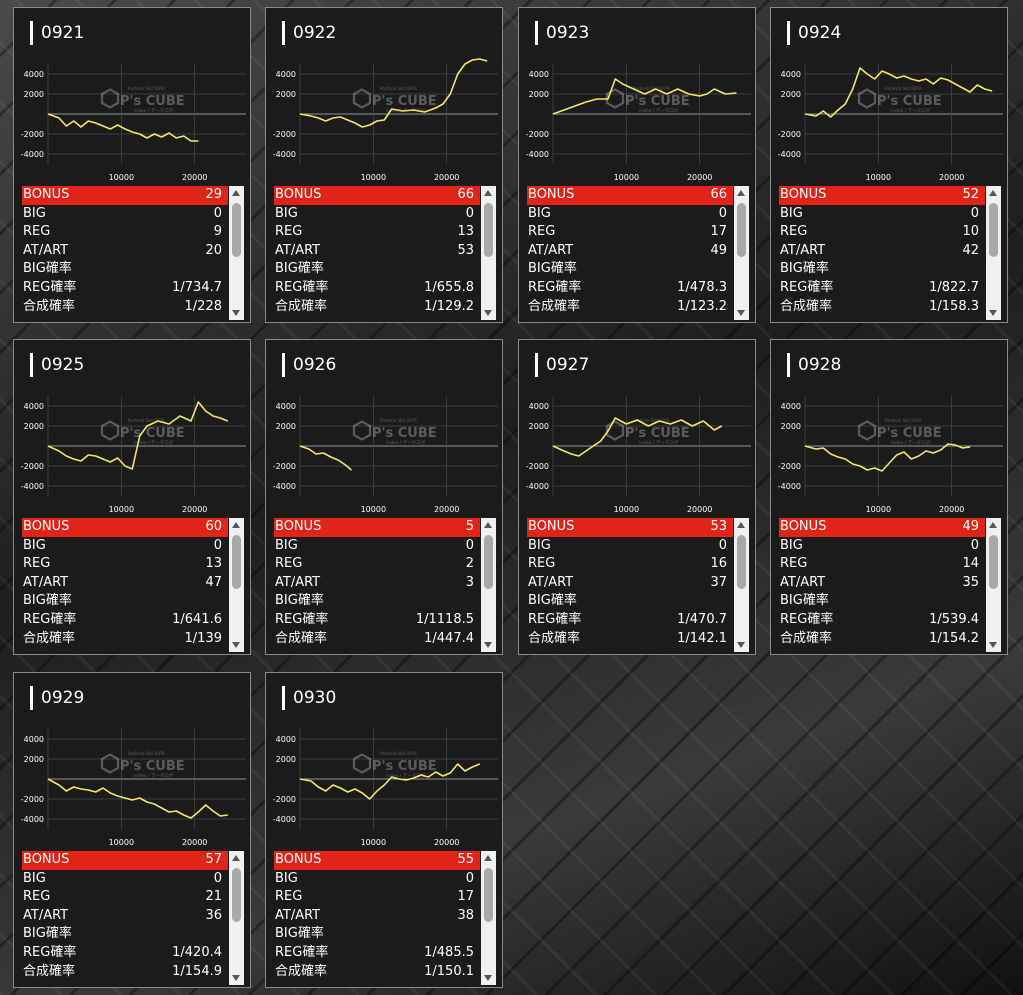 The height and width of the screenshot is (995, 1023). I want to click on machine-number: 0922, so click(309, 33).